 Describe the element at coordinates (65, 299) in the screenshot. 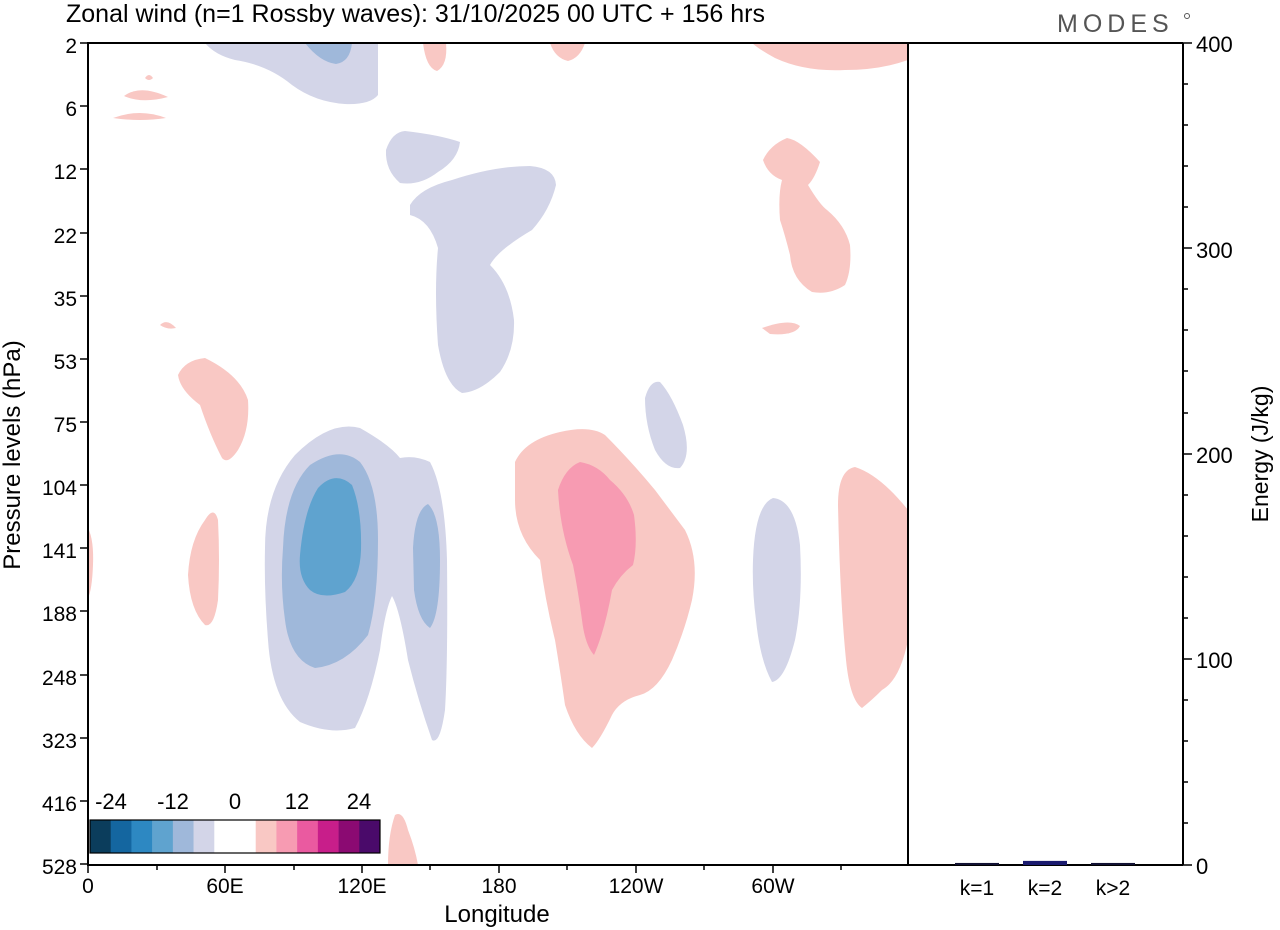

I see `y-tick-label: 35` at that location.